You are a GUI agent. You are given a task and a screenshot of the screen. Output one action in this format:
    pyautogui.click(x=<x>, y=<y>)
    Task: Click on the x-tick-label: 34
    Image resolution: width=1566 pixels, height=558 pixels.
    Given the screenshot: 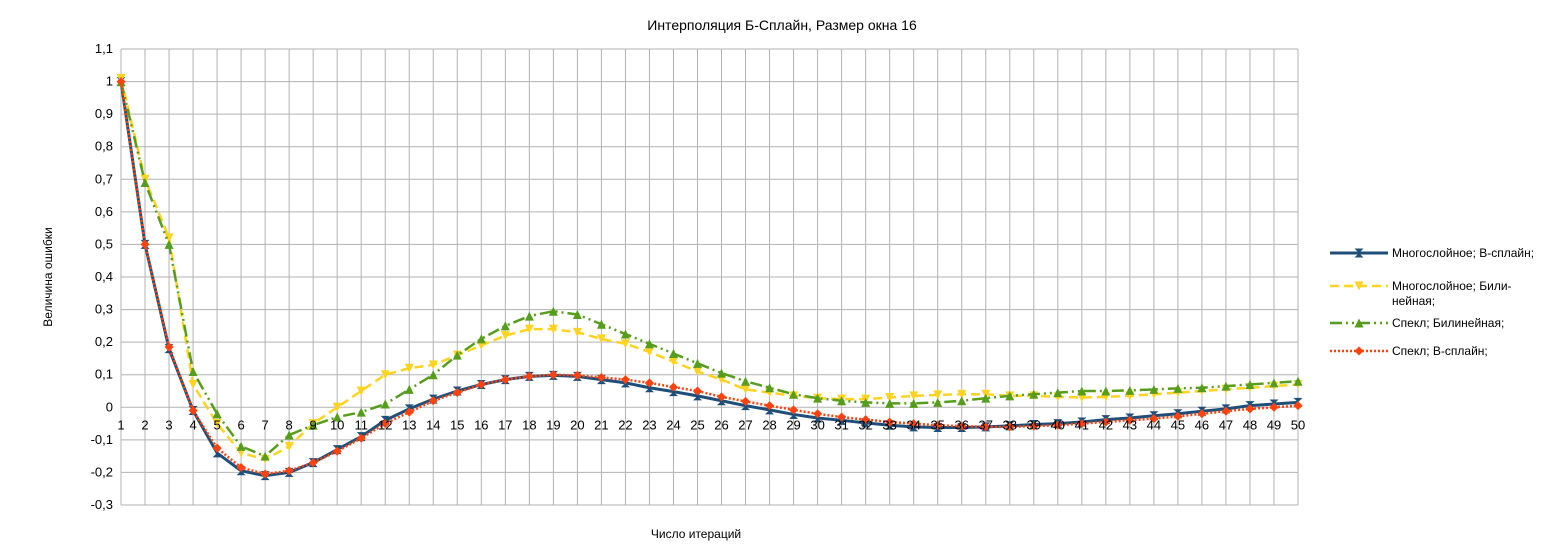 What is the action you would take?
    pyautogui.click(x=913, y=424)
    